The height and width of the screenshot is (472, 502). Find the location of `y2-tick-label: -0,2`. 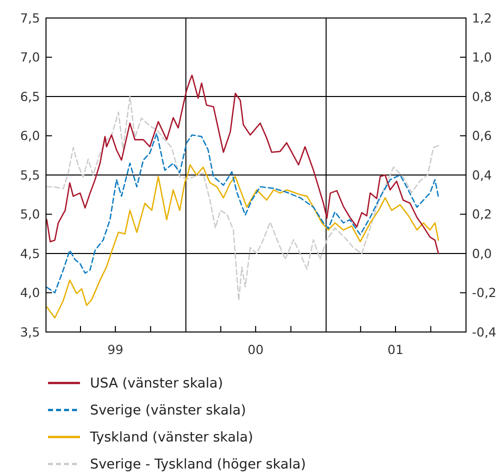

y2-tick-label: -0,2 is located at coordinates (484, 292).